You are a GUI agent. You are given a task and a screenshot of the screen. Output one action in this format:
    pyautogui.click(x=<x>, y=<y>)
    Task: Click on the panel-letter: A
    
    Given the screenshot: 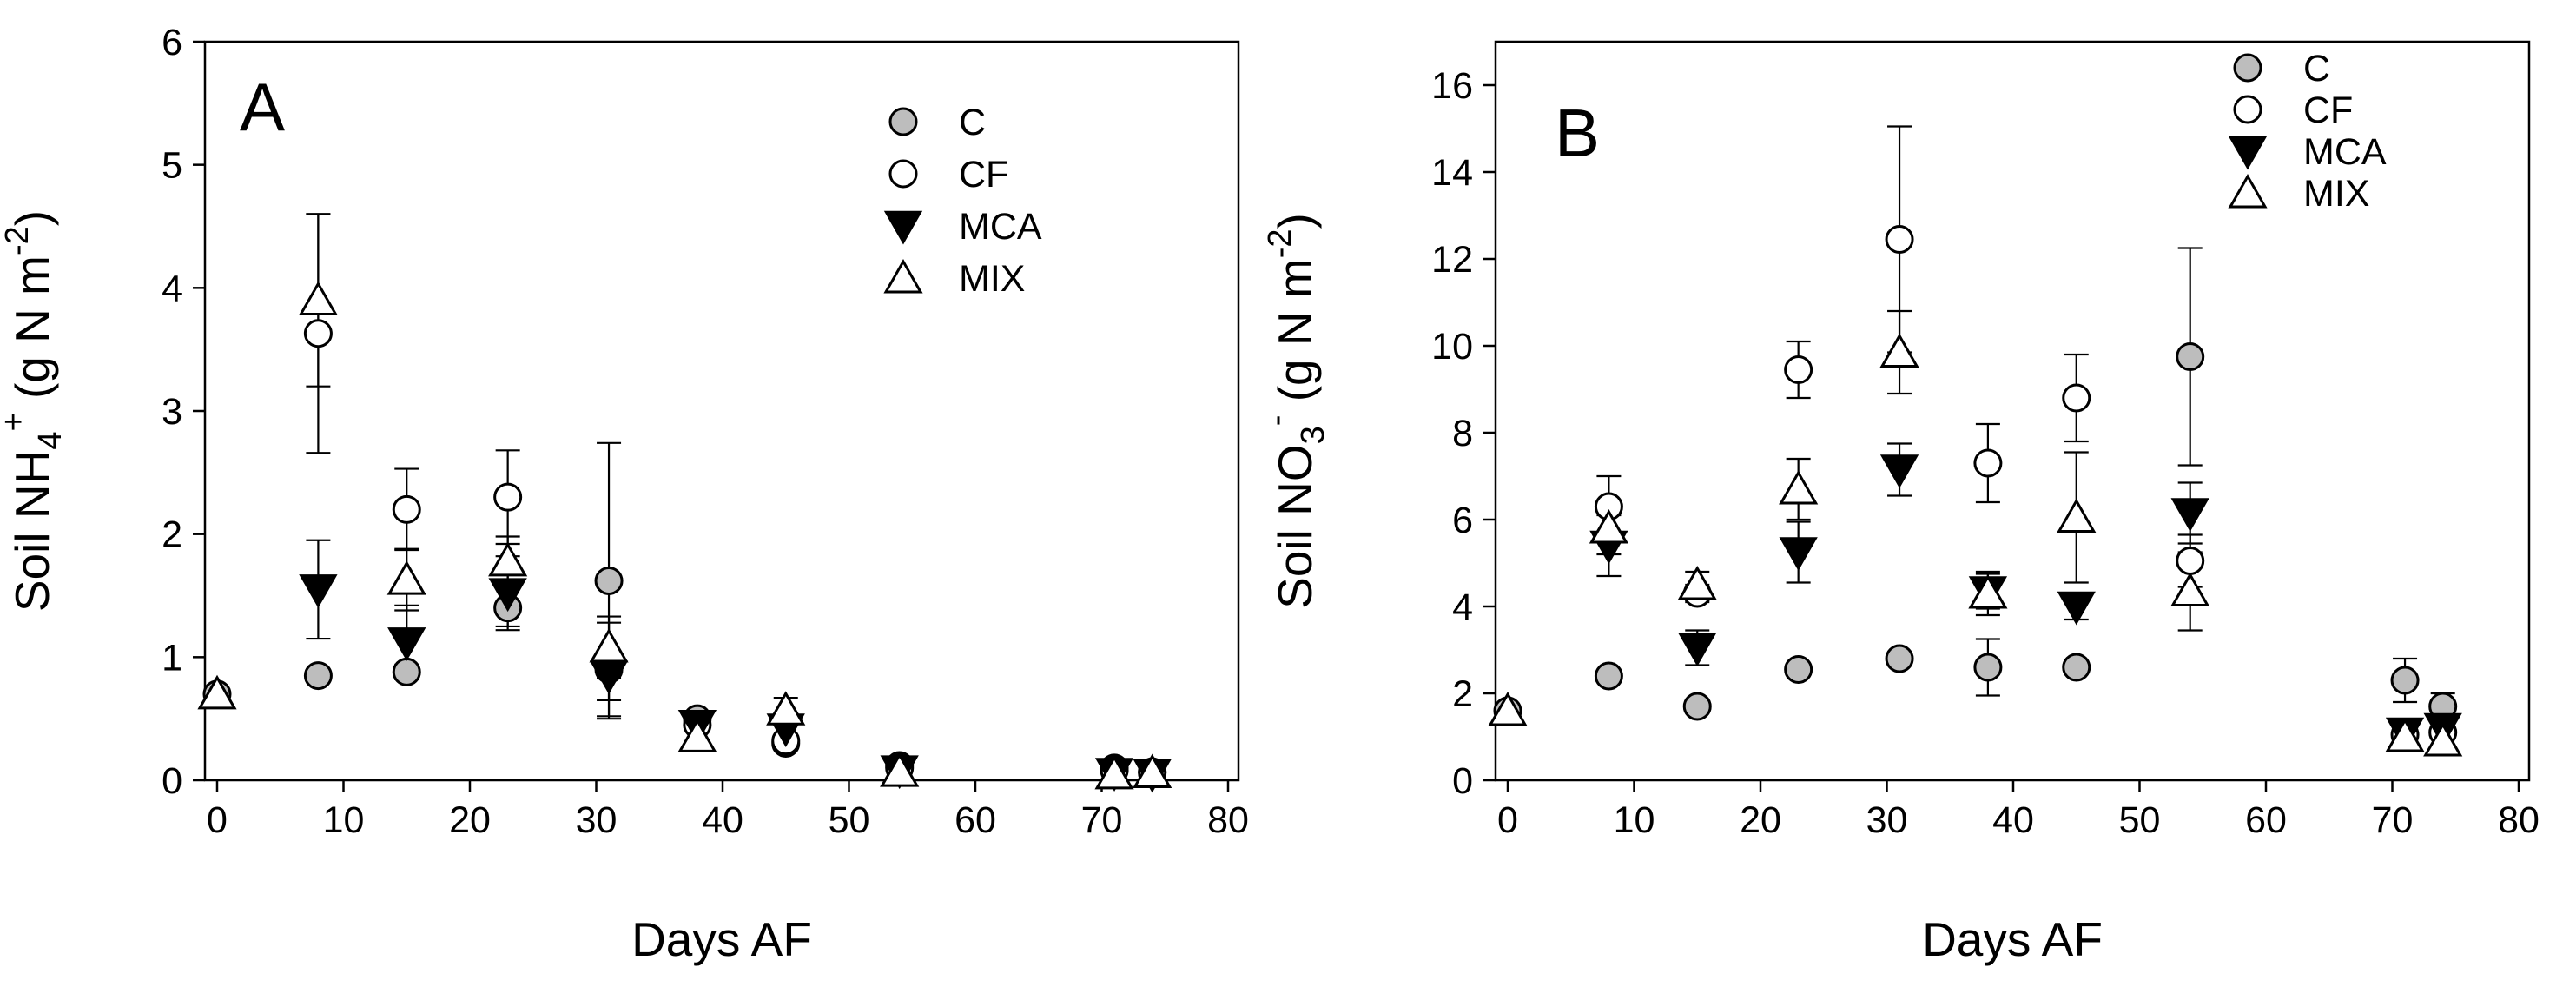 What is the action you would take?
    pyautogui.click(x=262, y=107)
    